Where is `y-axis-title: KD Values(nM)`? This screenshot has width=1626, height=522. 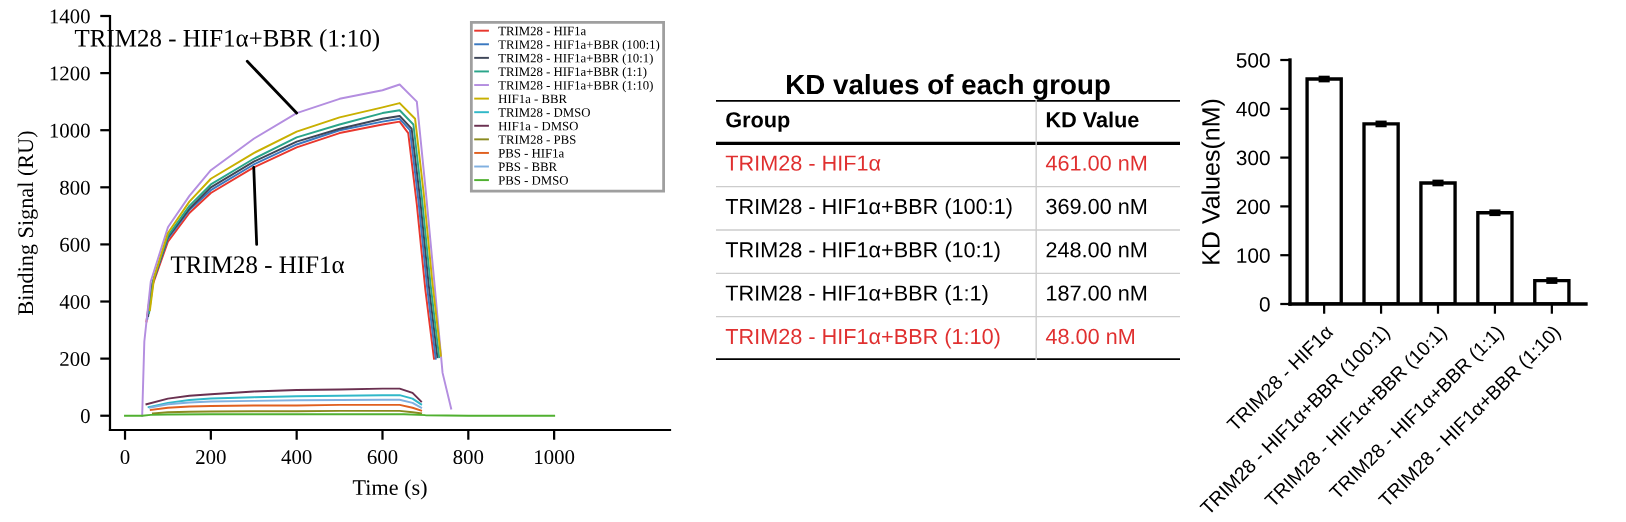 y-axis-title: KD Values(nM) is located at coordinates (1213, 181).